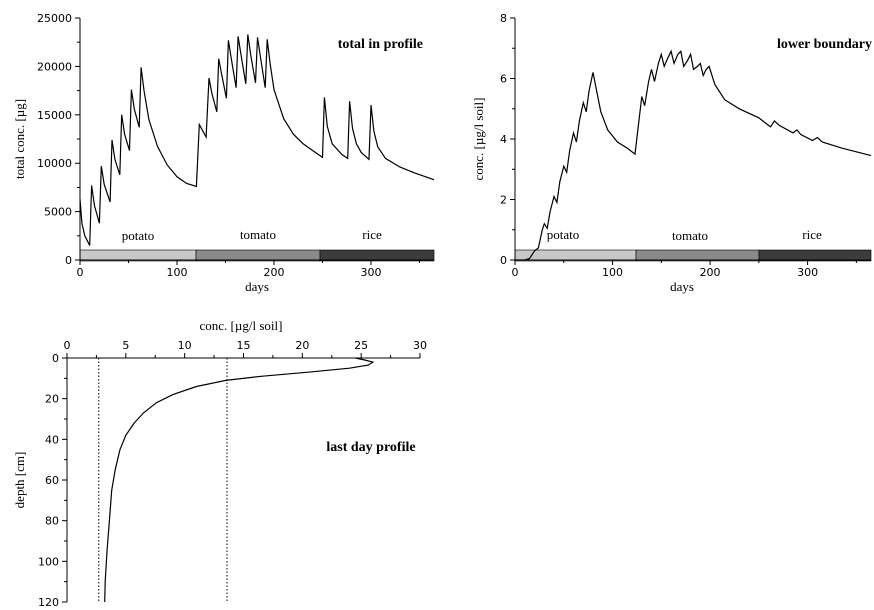 The height and width of the screenshot is (610, 874). What do you see at coordinates (244, 345) in the screenshot?
I see `x-tick-label: 15` at bounding box center [244, 345].